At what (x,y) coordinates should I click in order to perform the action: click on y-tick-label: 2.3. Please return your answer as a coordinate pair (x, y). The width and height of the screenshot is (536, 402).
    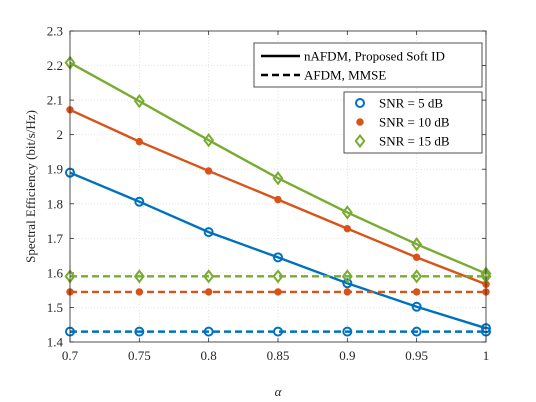
    Looking at the image, I should click on (55, 31).